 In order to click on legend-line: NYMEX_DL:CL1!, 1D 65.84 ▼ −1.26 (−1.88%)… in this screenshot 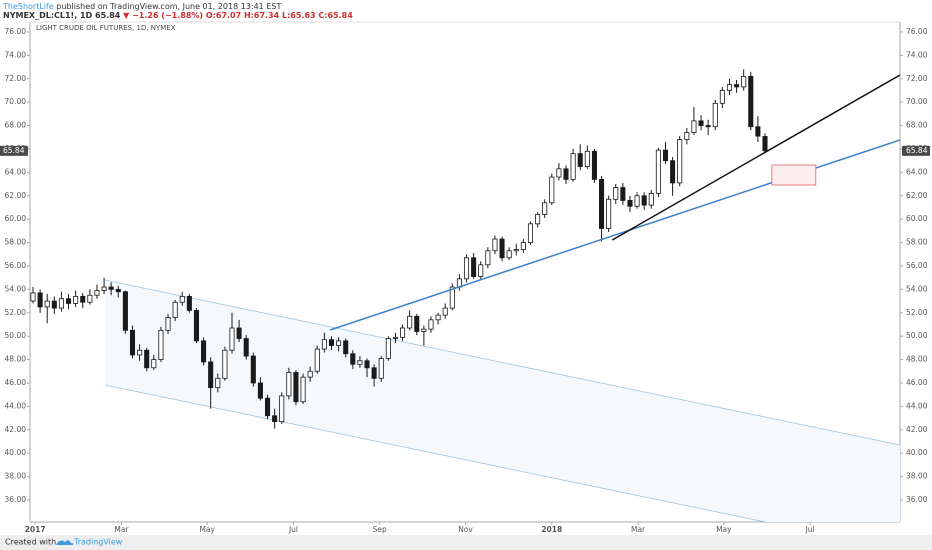, I will do `click(178, 15)`.